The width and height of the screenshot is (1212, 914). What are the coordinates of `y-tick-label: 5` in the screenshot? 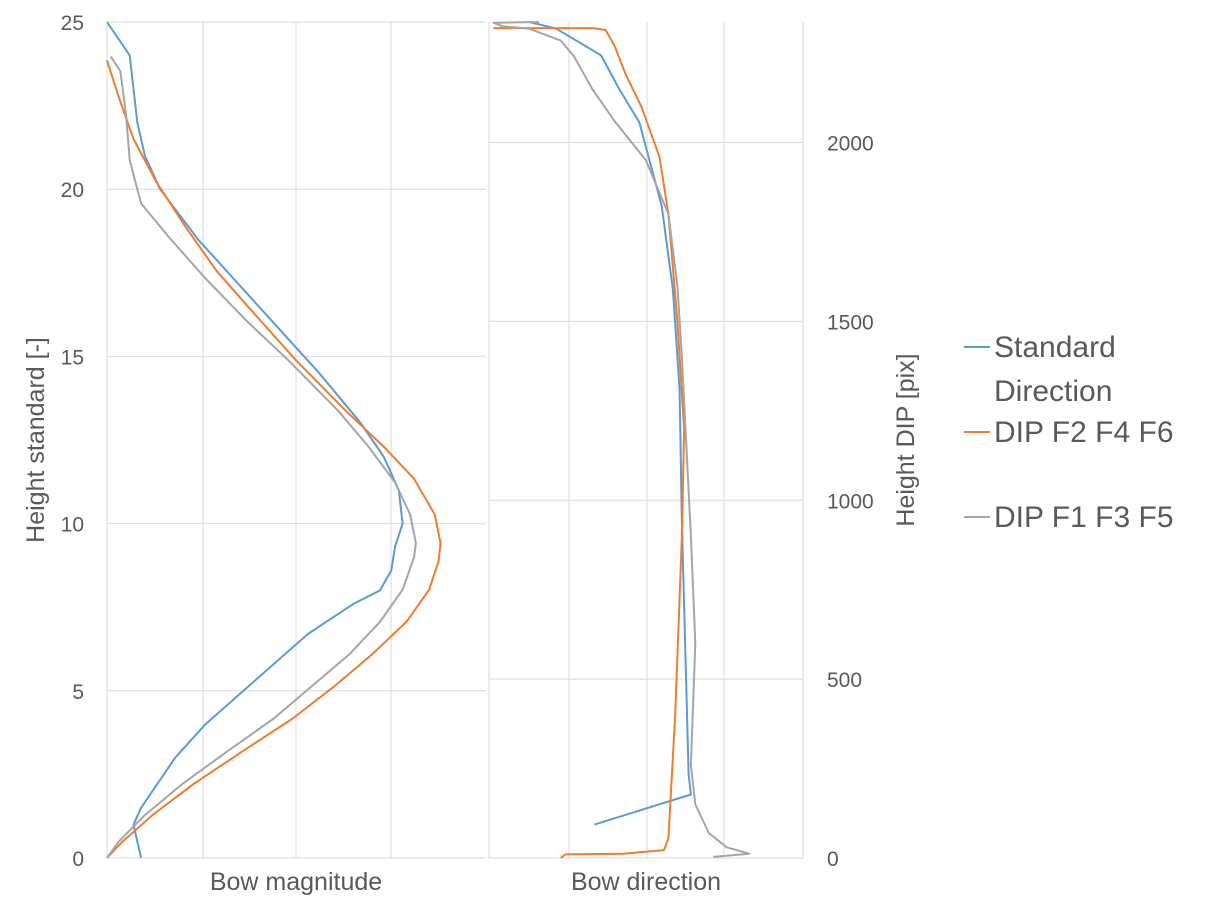 It's located at (78, 692).